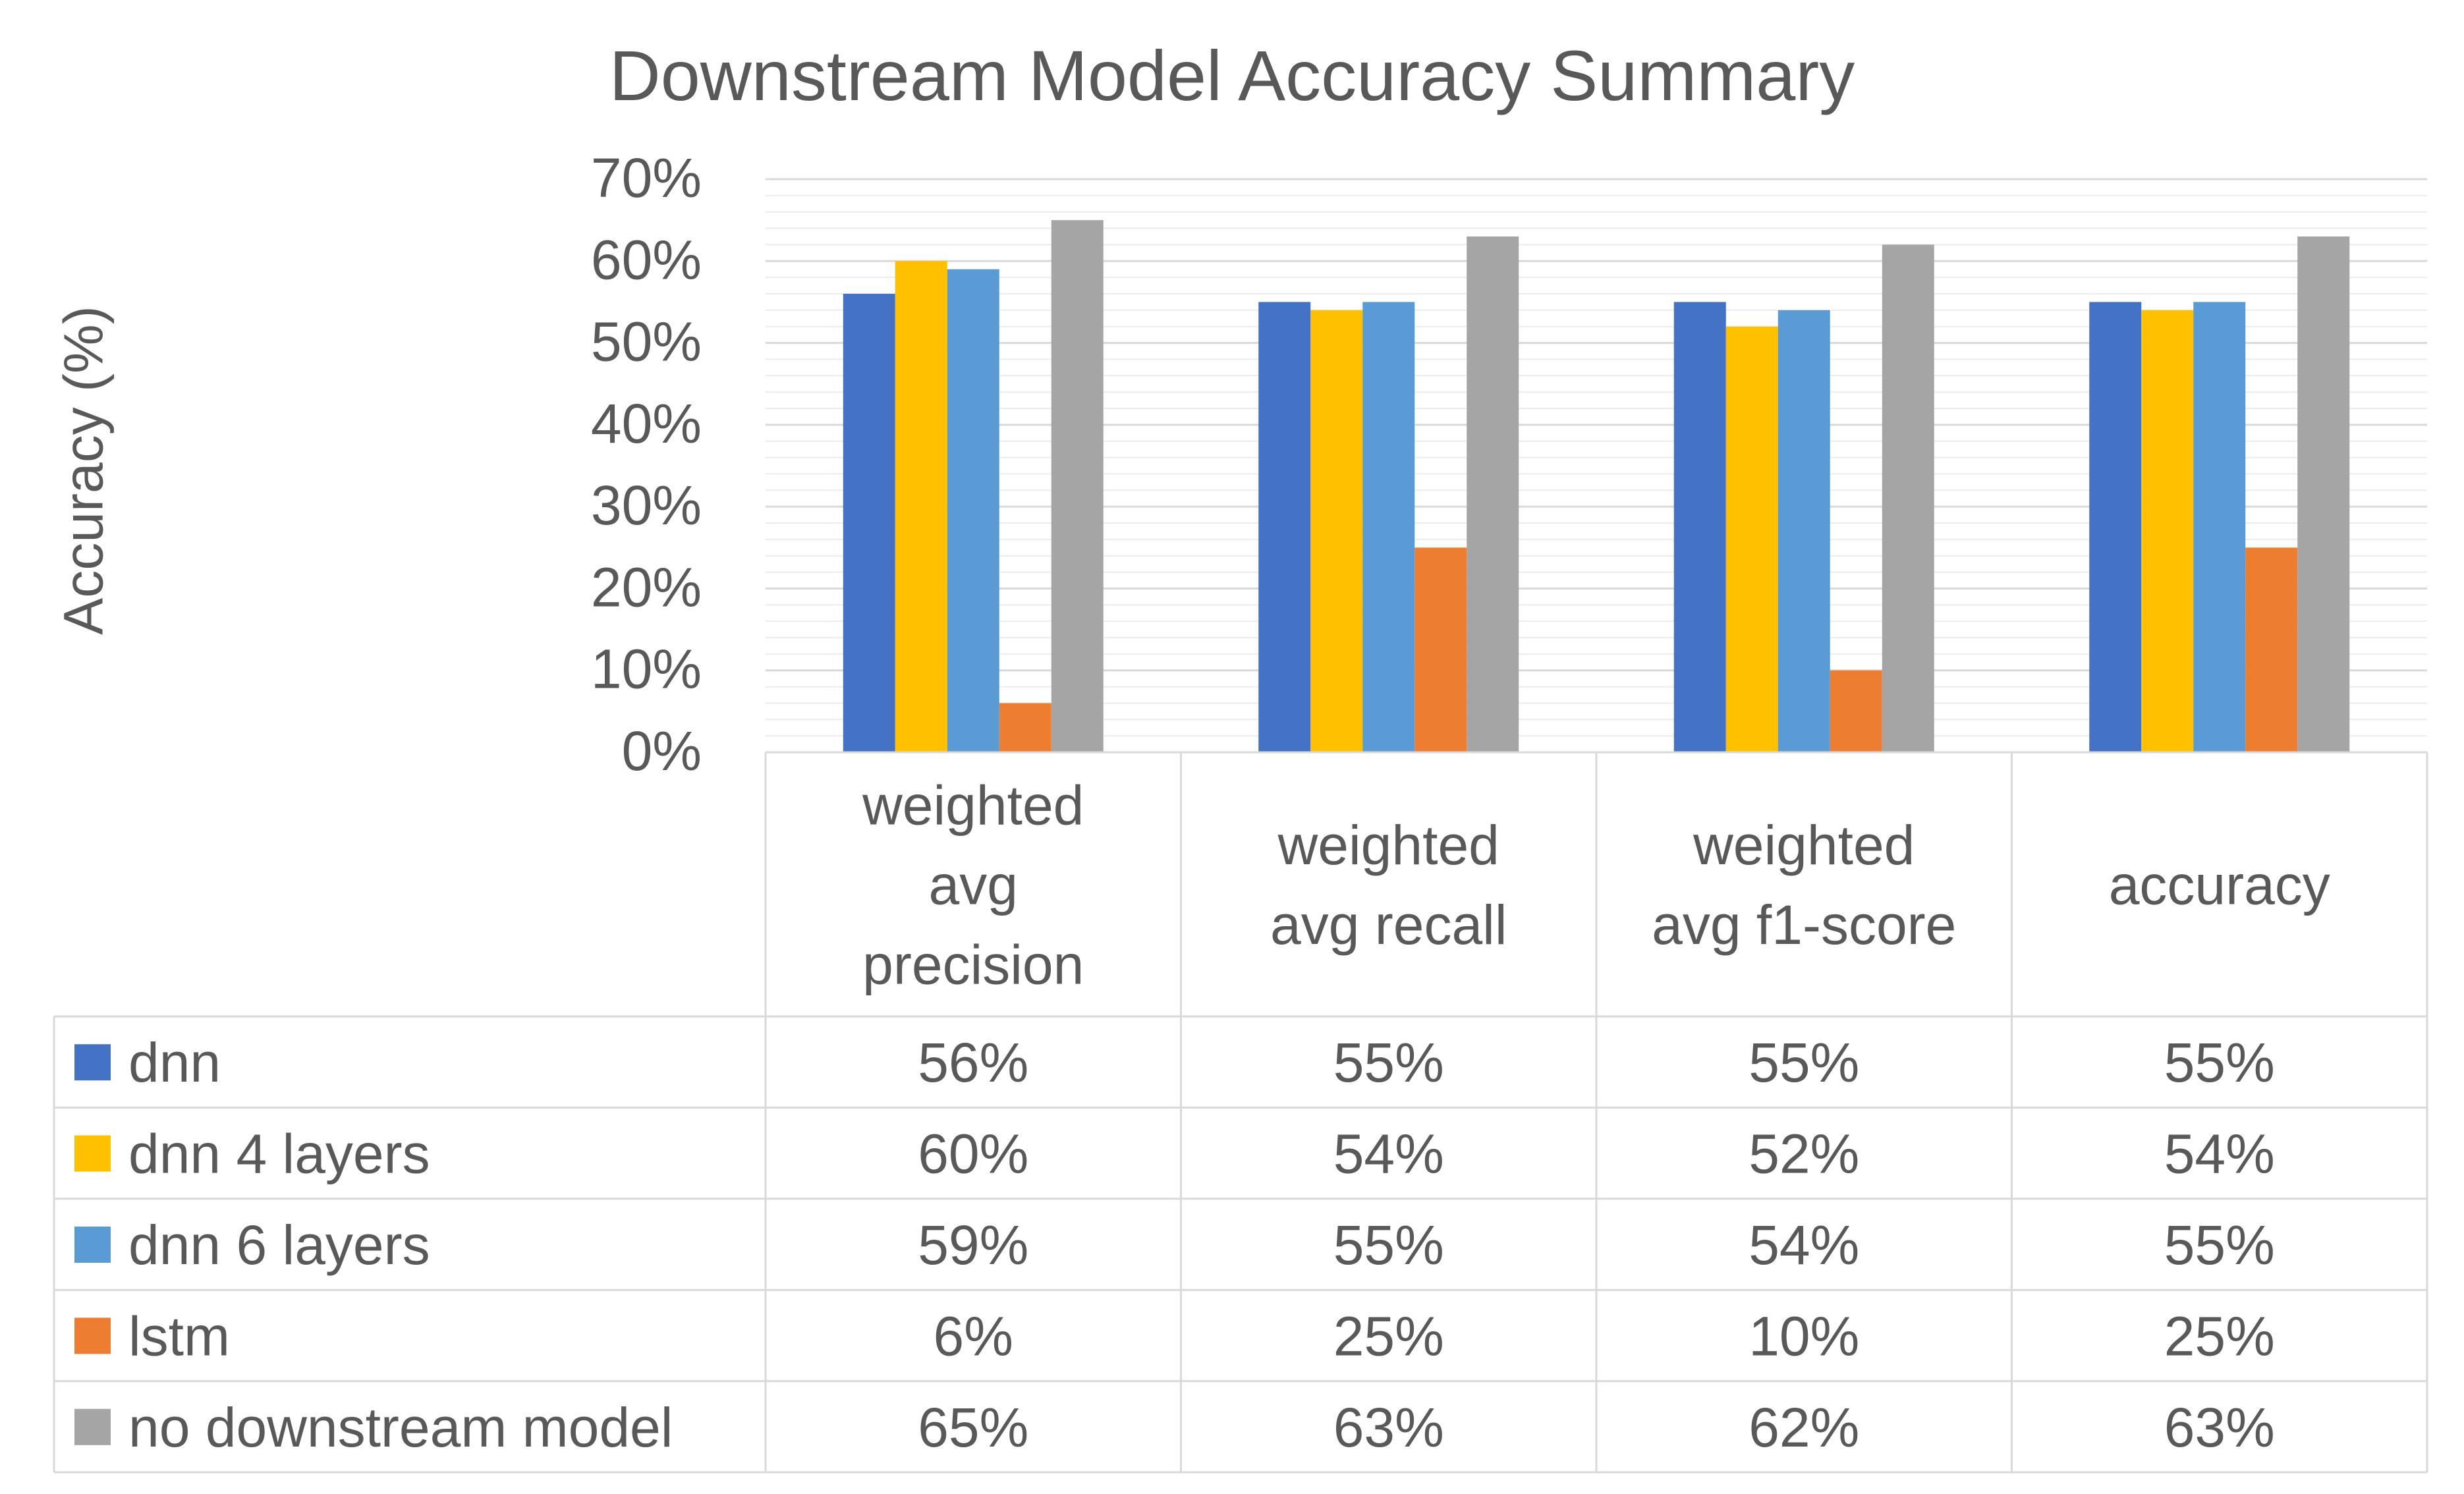 Image resolution: width=2464 pixels, height=1494 pixels. What do you see at coordinates (92, 1062) in the screenshot?
I see `legend-swatch-dnn` at bounding box center [92, 1062].